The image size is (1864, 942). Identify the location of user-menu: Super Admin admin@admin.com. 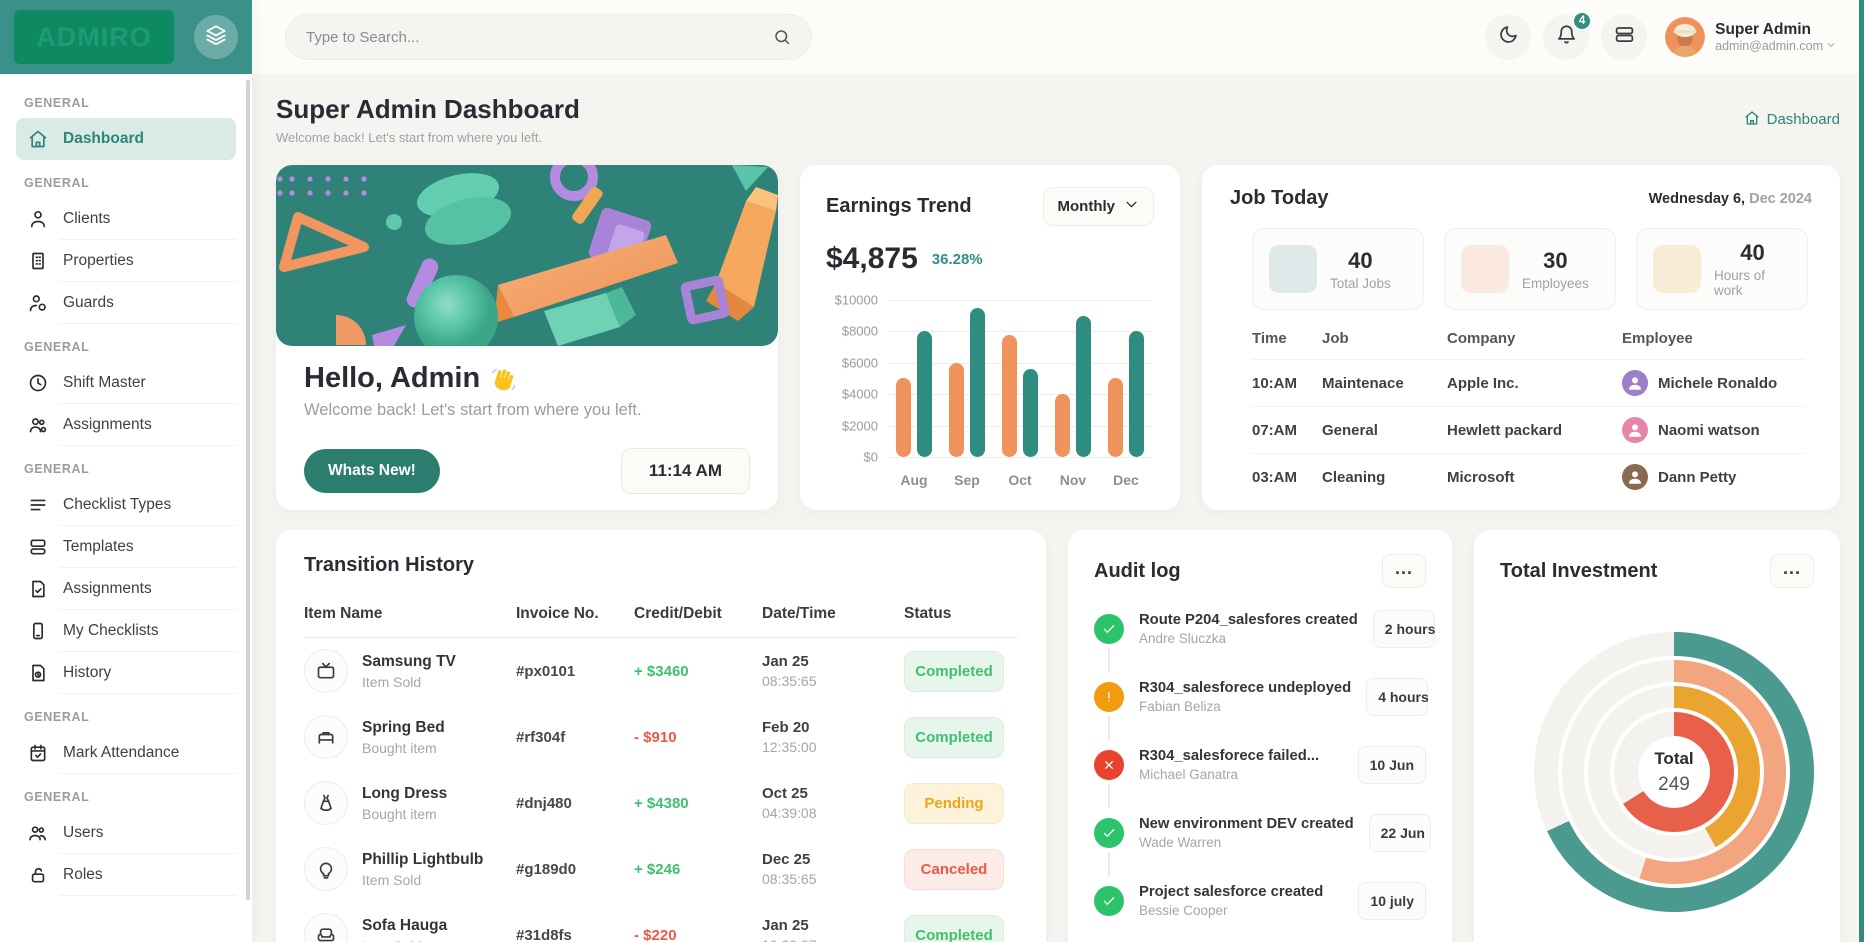
(1750, 37).